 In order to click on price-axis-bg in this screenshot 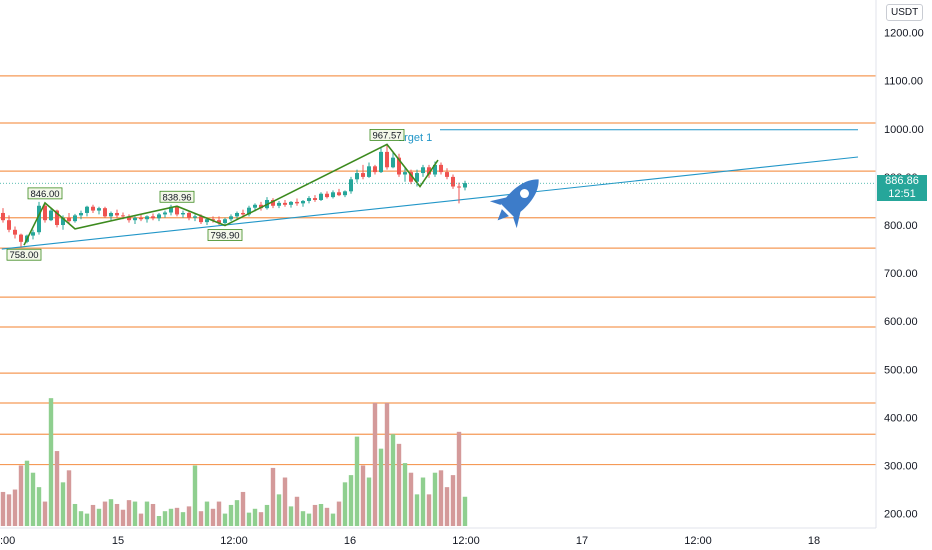, I will do `click(904, 275)`.